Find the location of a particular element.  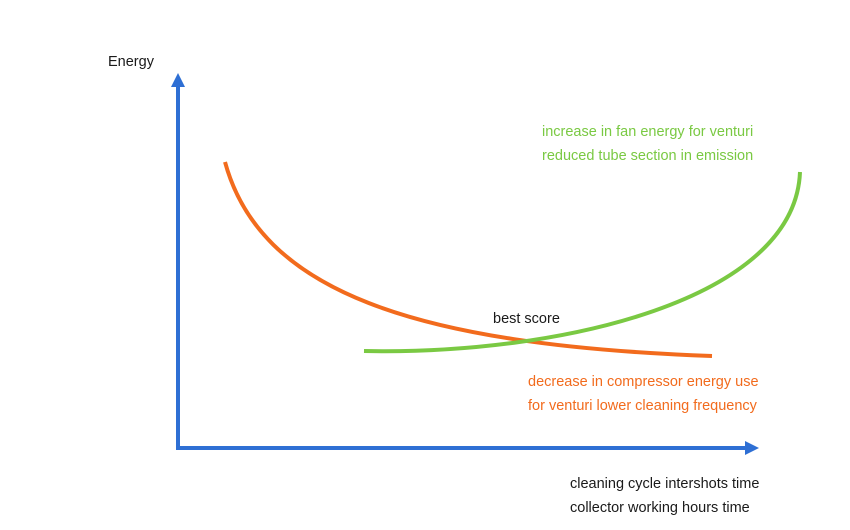

x-axis-label-line-2: collector working hours time is located at coordinates (660, 508).